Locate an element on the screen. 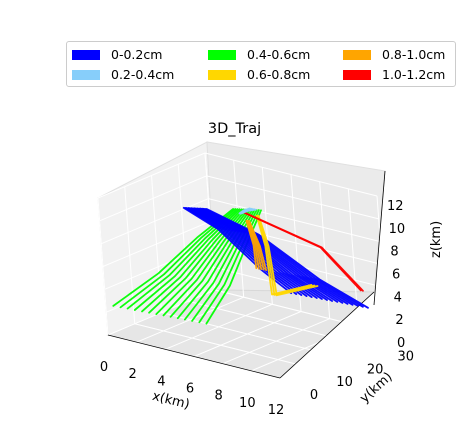 Image resolution: width=469 pixels, height=446 pixels. y-tick-label: 0 is located at coordinates (314, 395).